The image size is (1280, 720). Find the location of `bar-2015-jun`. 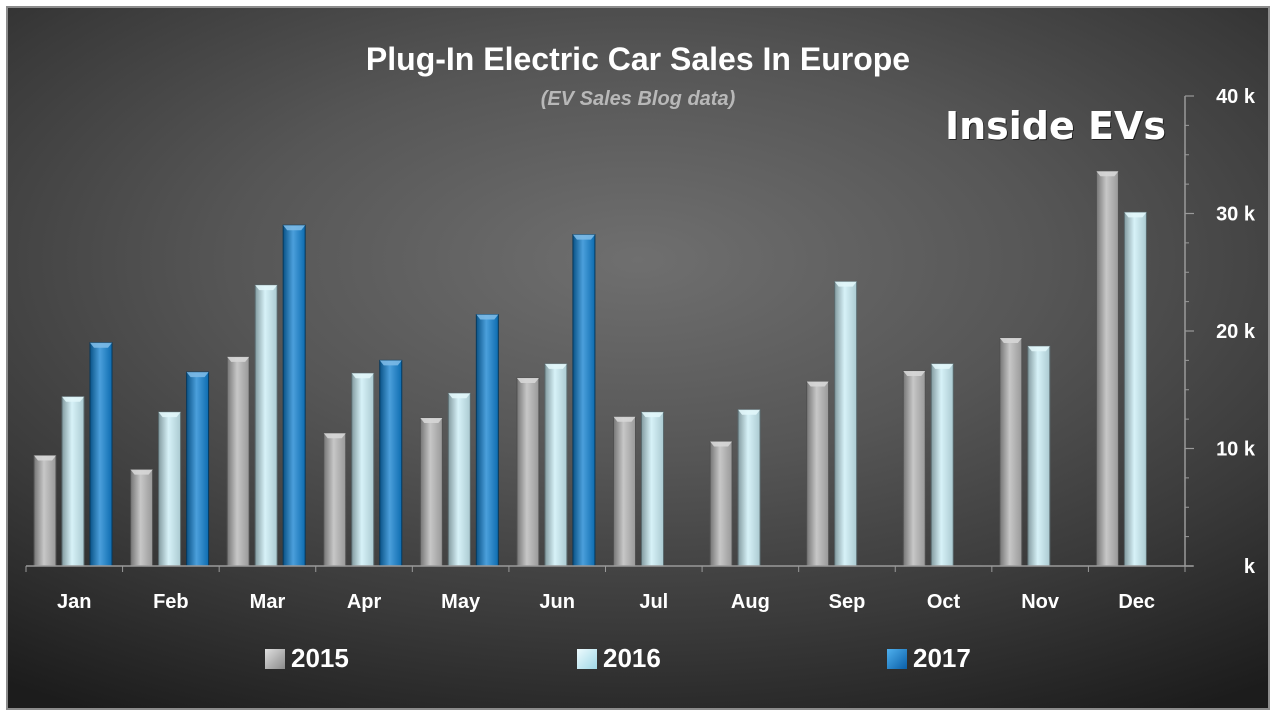

bar-2015-jun is located at coordinates (528, 472).